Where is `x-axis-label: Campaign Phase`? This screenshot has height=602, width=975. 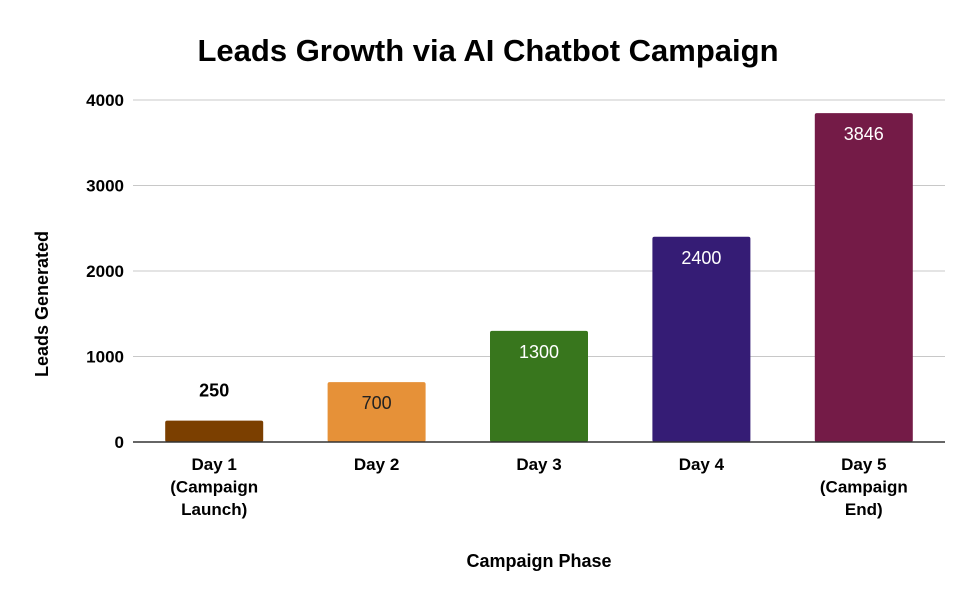 x-axis-label: Campaign Phase is located at coordinates (538, 561).